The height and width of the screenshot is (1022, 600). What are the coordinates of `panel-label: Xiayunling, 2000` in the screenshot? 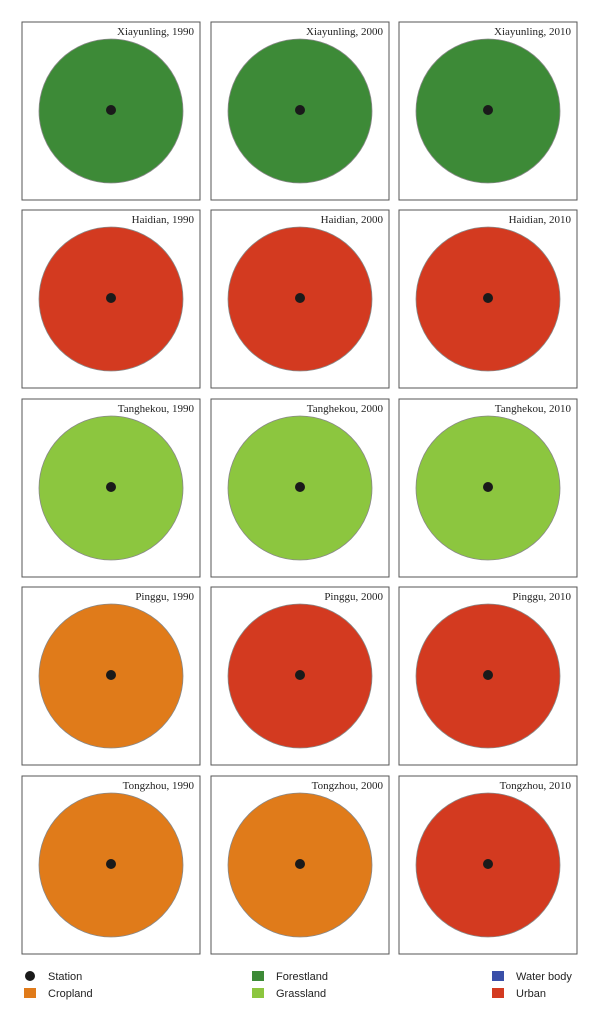 It's located at (344, 32).